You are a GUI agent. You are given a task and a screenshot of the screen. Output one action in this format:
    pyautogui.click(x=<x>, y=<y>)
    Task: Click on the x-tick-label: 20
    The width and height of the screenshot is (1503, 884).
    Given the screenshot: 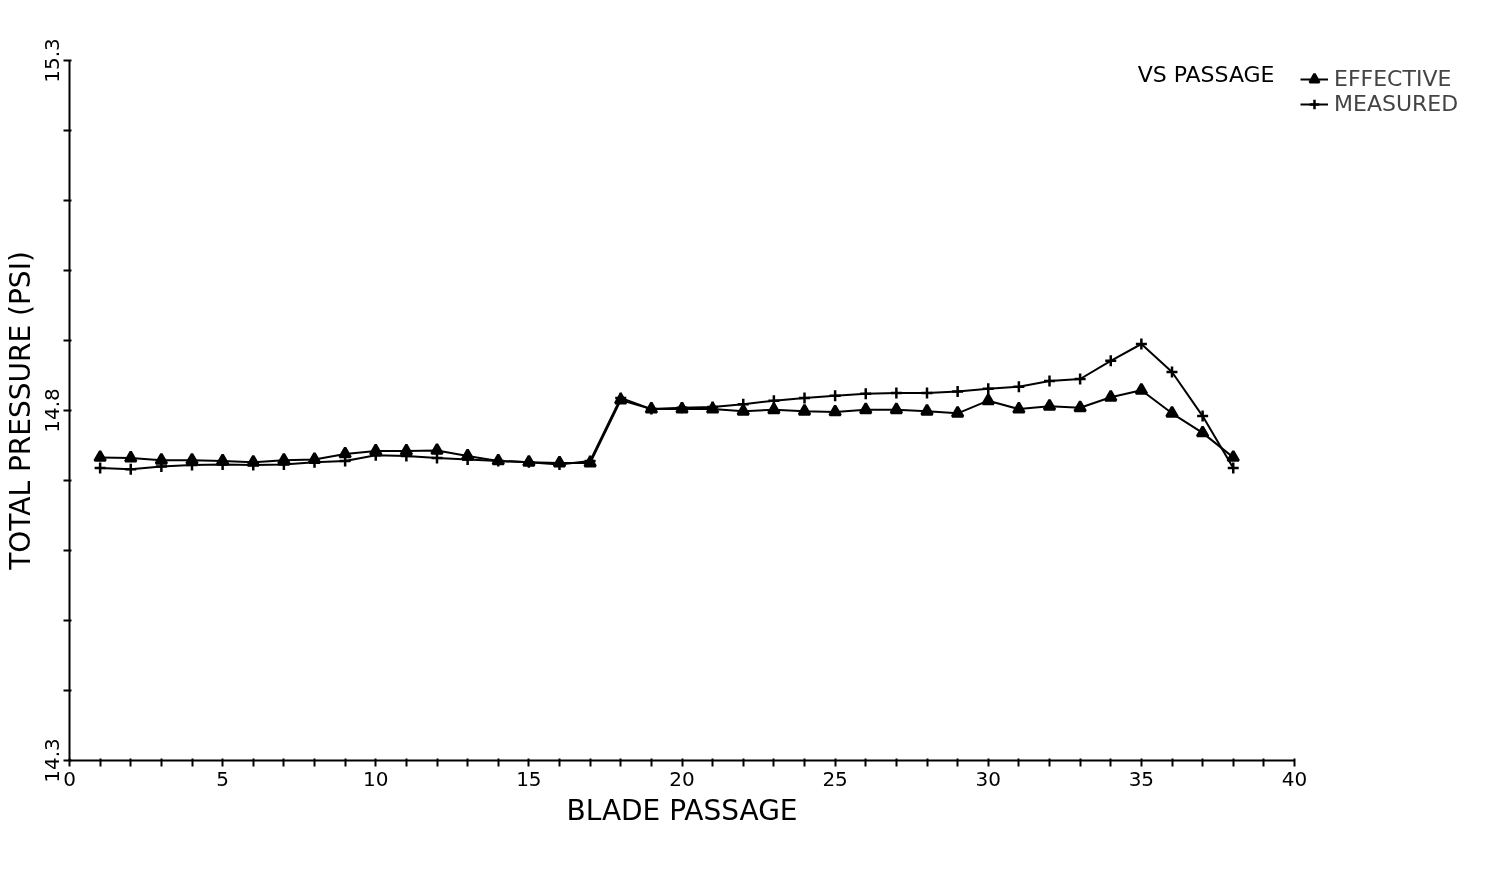 What is the action you would take?
    pyautogui.click(x=682, y=778)
    